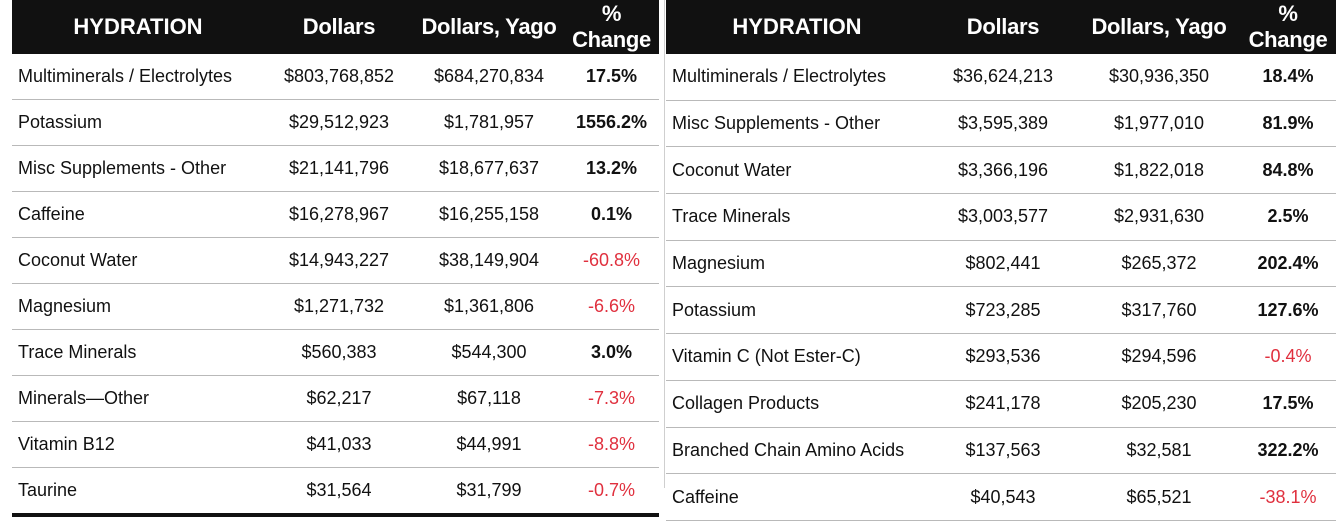  What do you see at coordinates (339, 168) in the screenshot?
I see `dollars-cell: $21,141,796` at bounding box center [339, 168].